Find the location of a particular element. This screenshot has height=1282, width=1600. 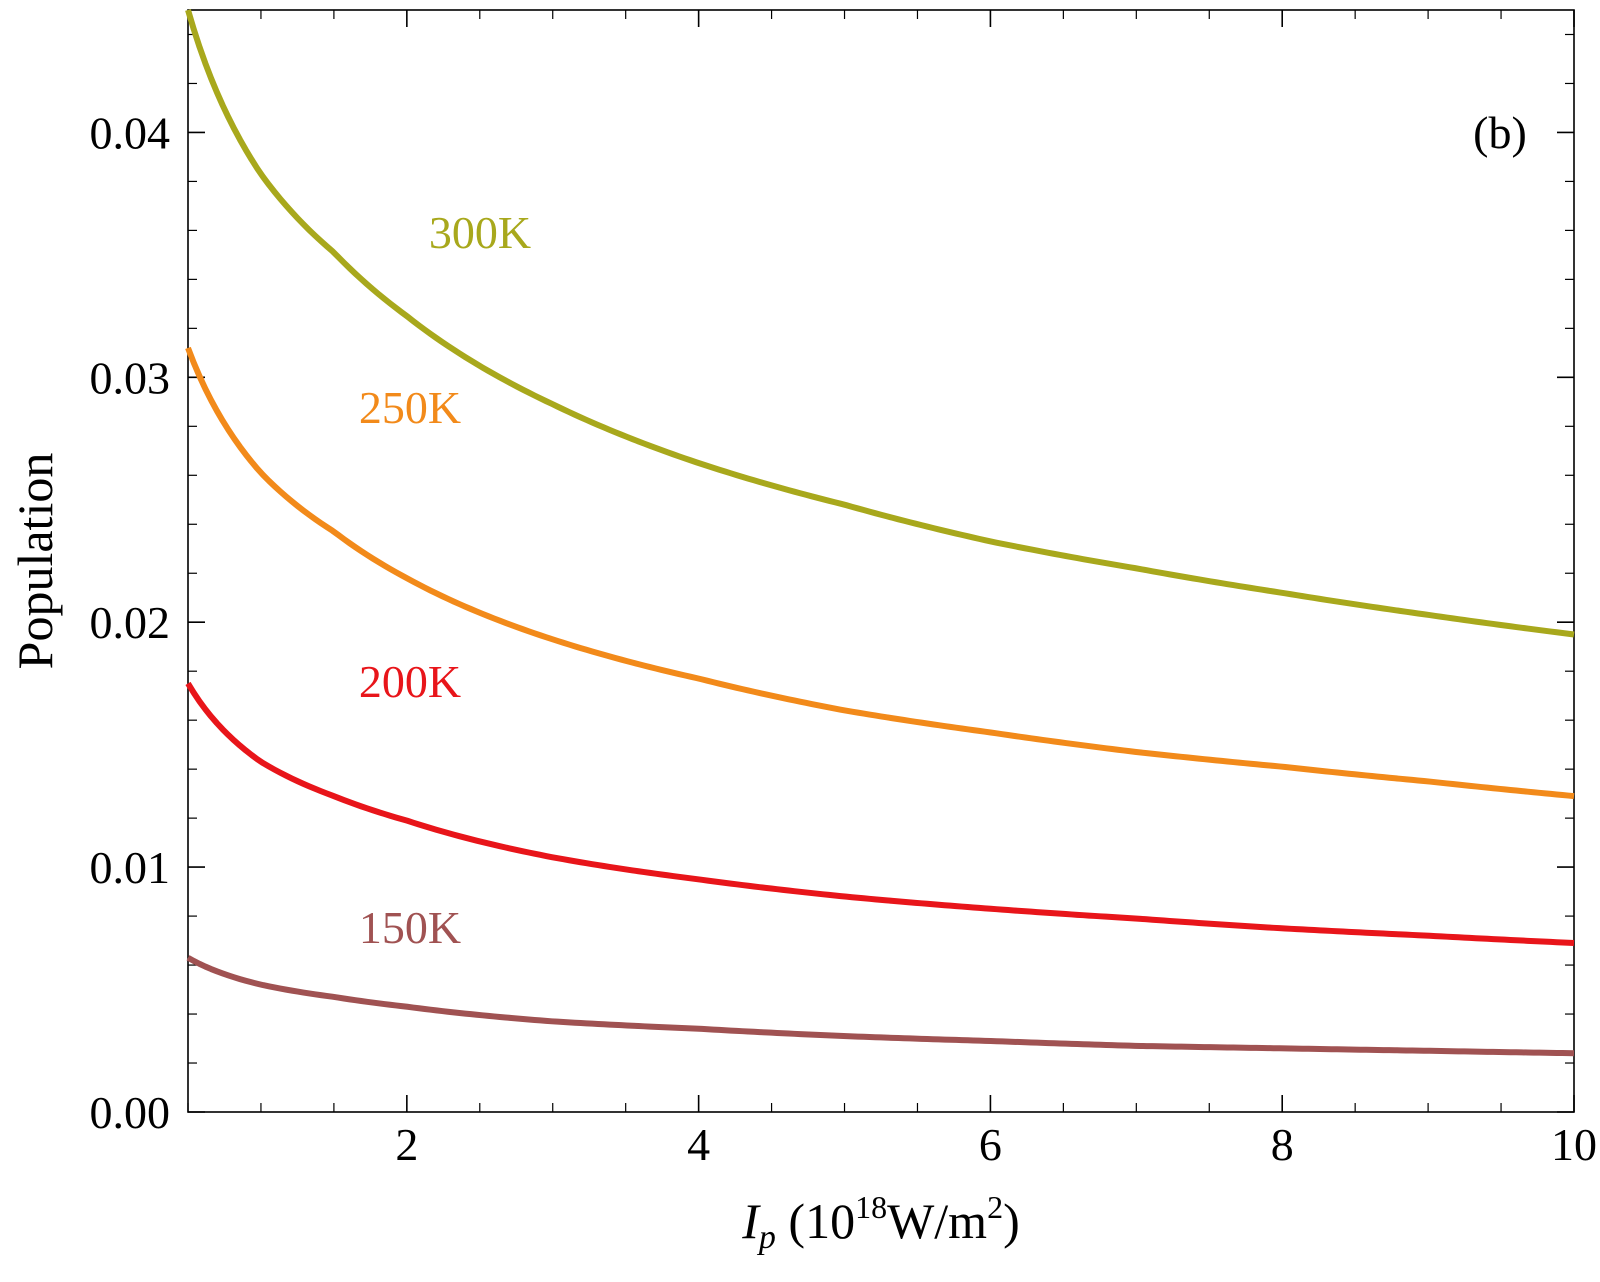

x-axis-unit-exponent: 18 is located at coordinates (871, 1207).